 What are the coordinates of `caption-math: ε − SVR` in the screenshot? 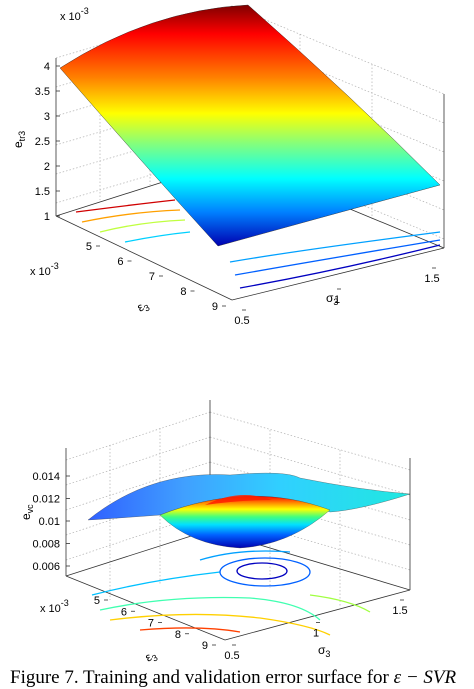 It's located at (425, 677).